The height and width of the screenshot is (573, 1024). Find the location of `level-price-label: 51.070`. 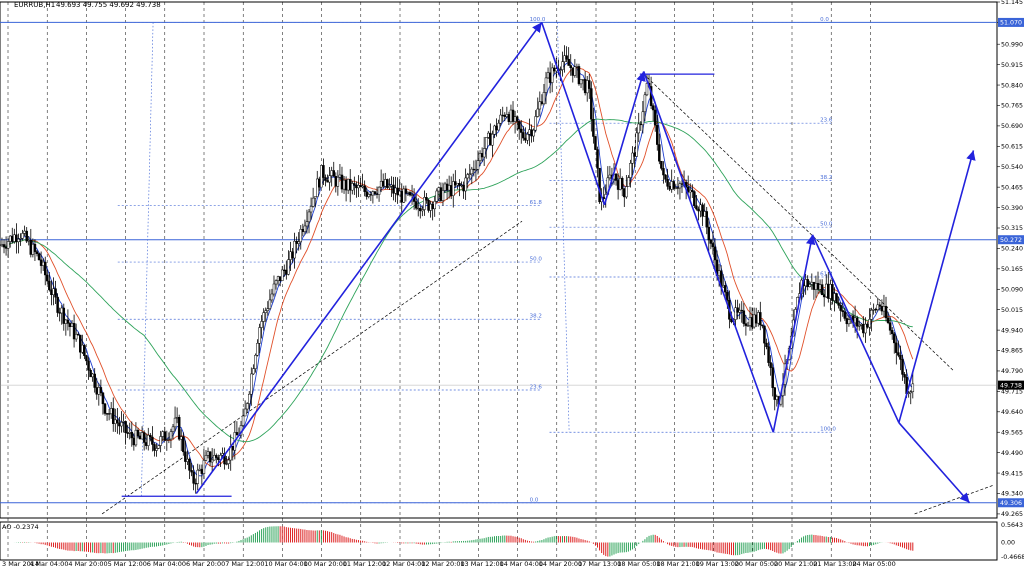

level-price-label: 51.070 is located at coordinates (1011, 23).